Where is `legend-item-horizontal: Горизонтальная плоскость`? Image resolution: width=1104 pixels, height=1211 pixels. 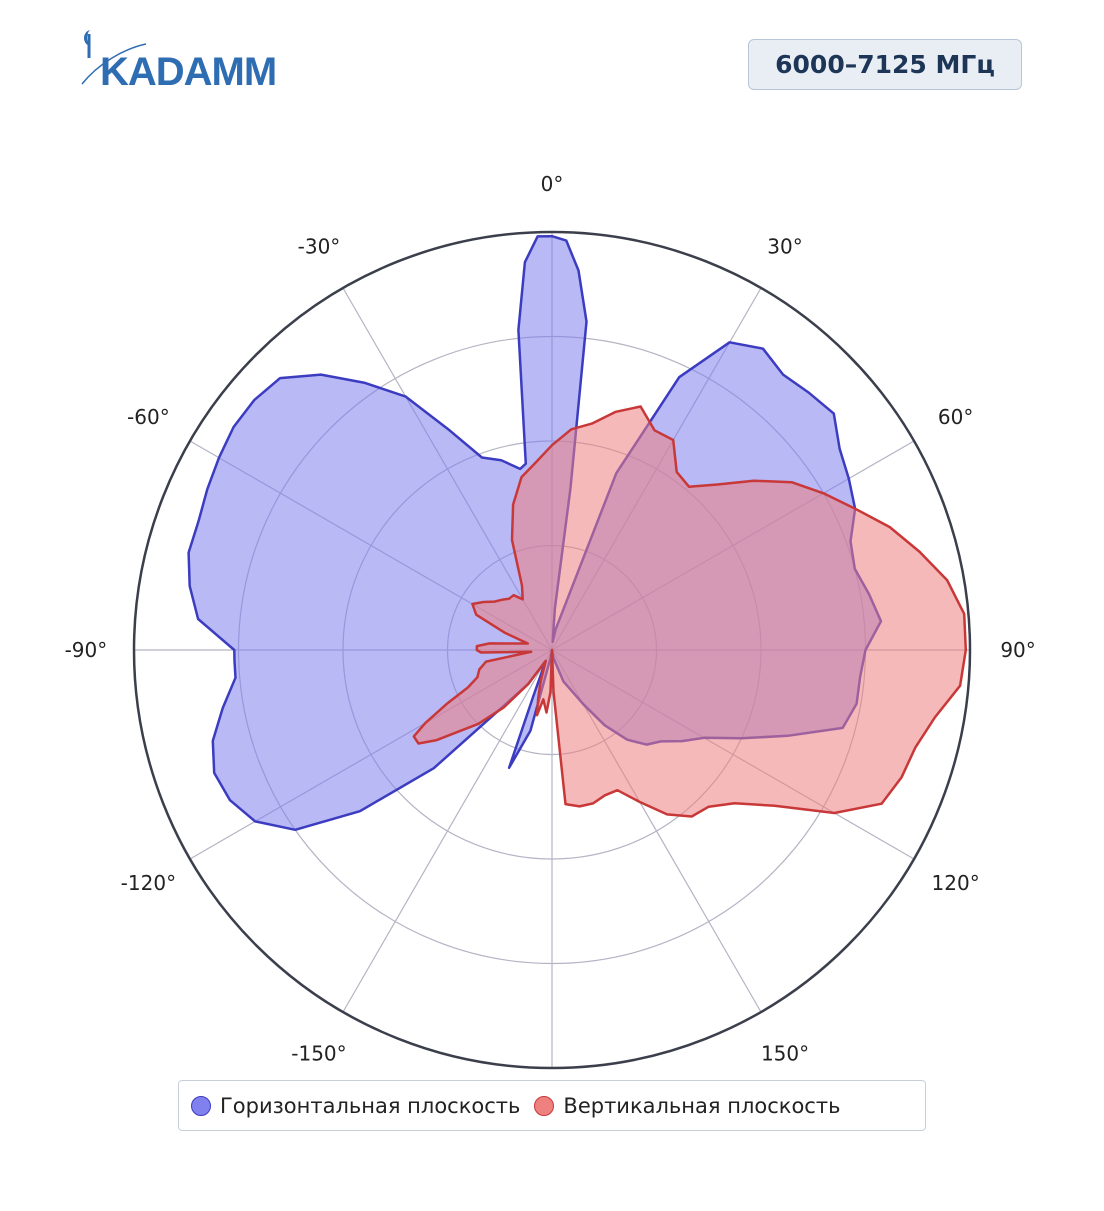 legend-item-horizontal: Горизонтальная плоскость is located at coordinates (355, 1106).